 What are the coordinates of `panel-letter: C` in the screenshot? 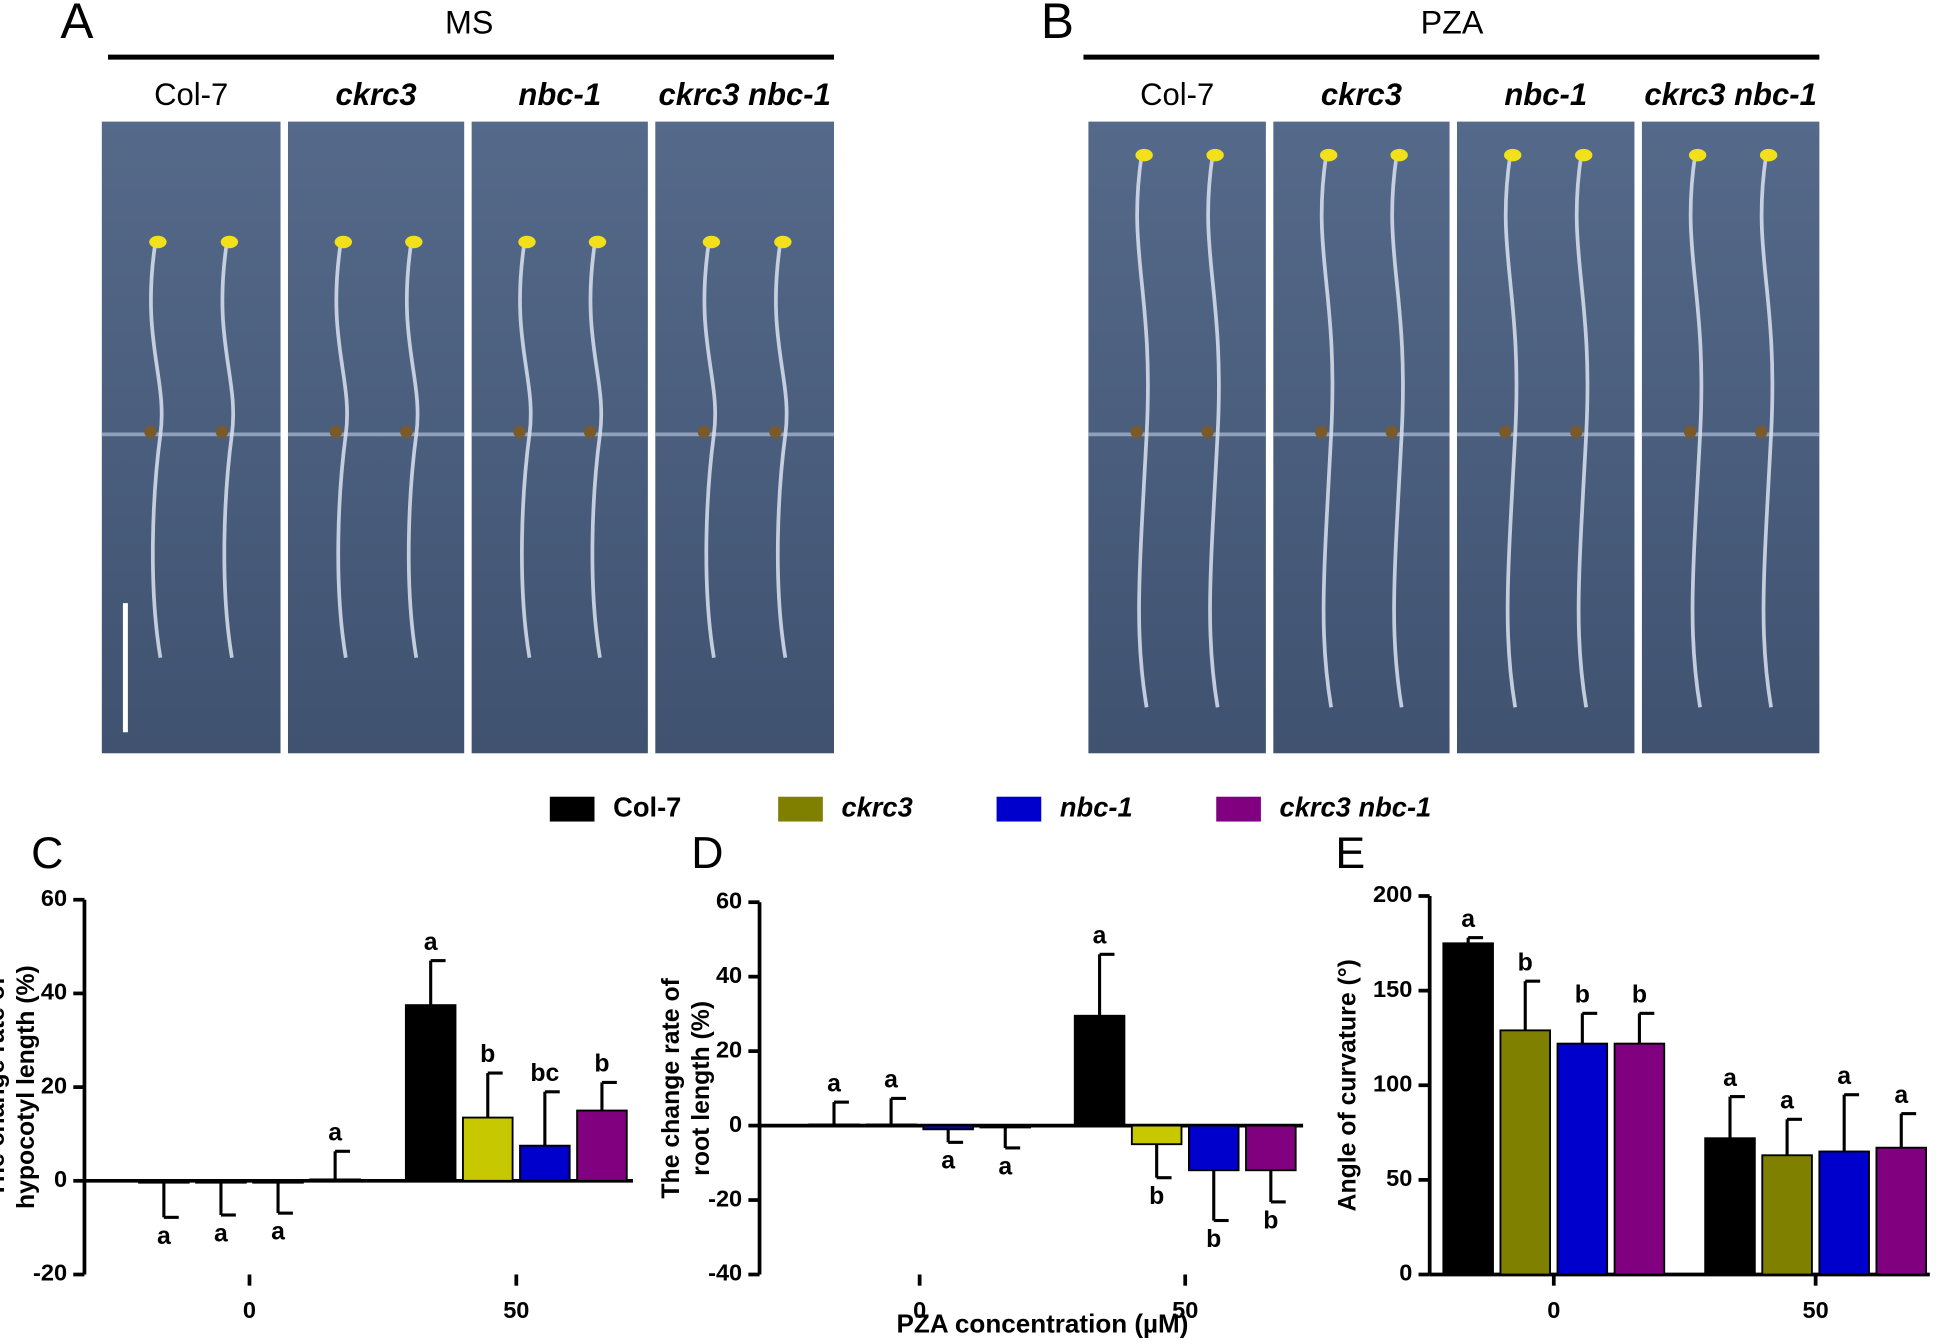 It's located at (47, 853).